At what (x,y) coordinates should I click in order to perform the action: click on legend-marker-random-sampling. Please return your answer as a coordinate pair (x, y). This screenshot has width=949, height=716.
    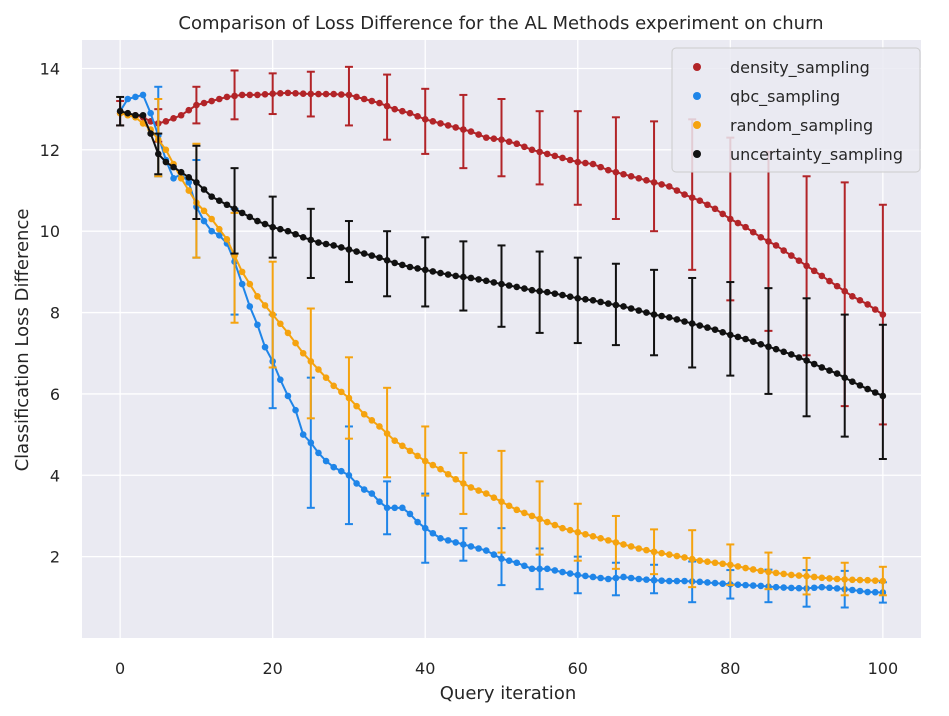
    Looking at the image, I should click on (697, 125).